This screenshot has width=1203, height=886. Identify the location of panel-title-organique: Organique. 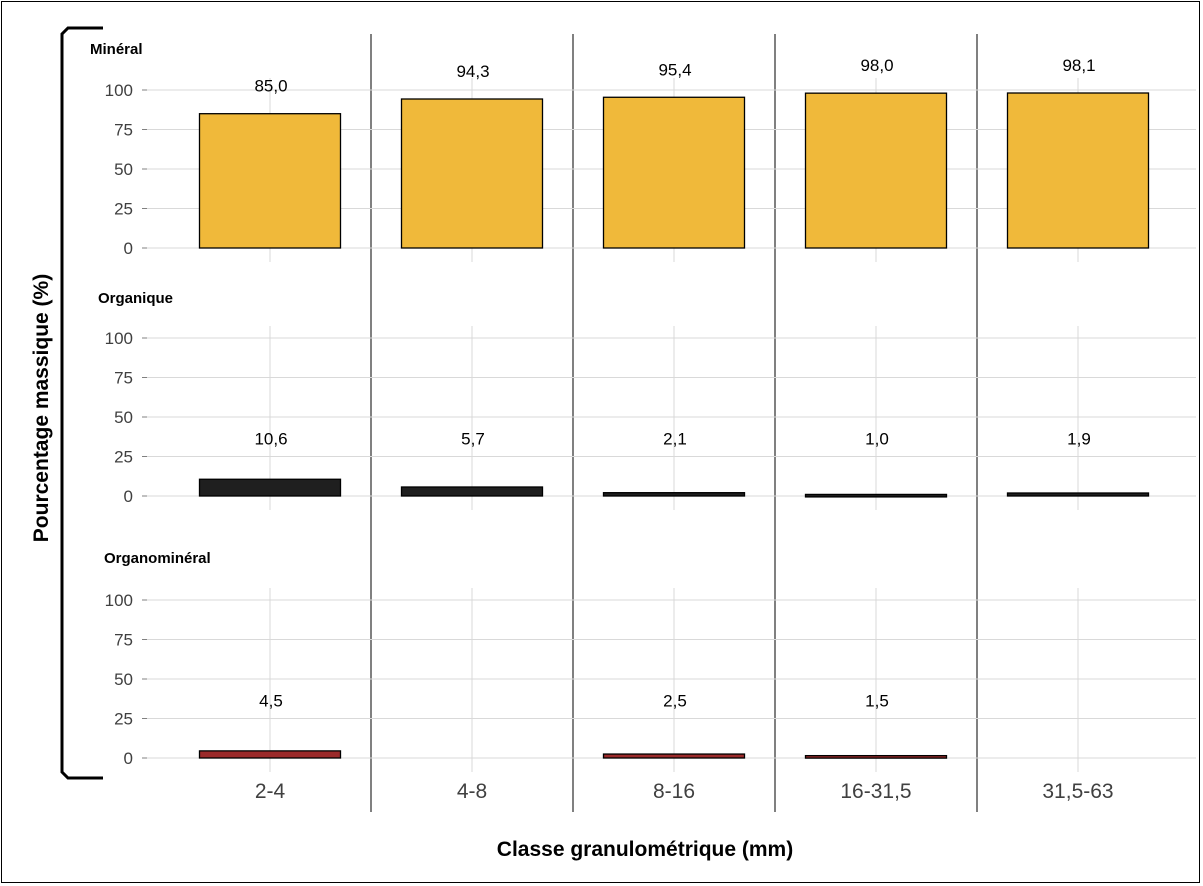
(135, 298).